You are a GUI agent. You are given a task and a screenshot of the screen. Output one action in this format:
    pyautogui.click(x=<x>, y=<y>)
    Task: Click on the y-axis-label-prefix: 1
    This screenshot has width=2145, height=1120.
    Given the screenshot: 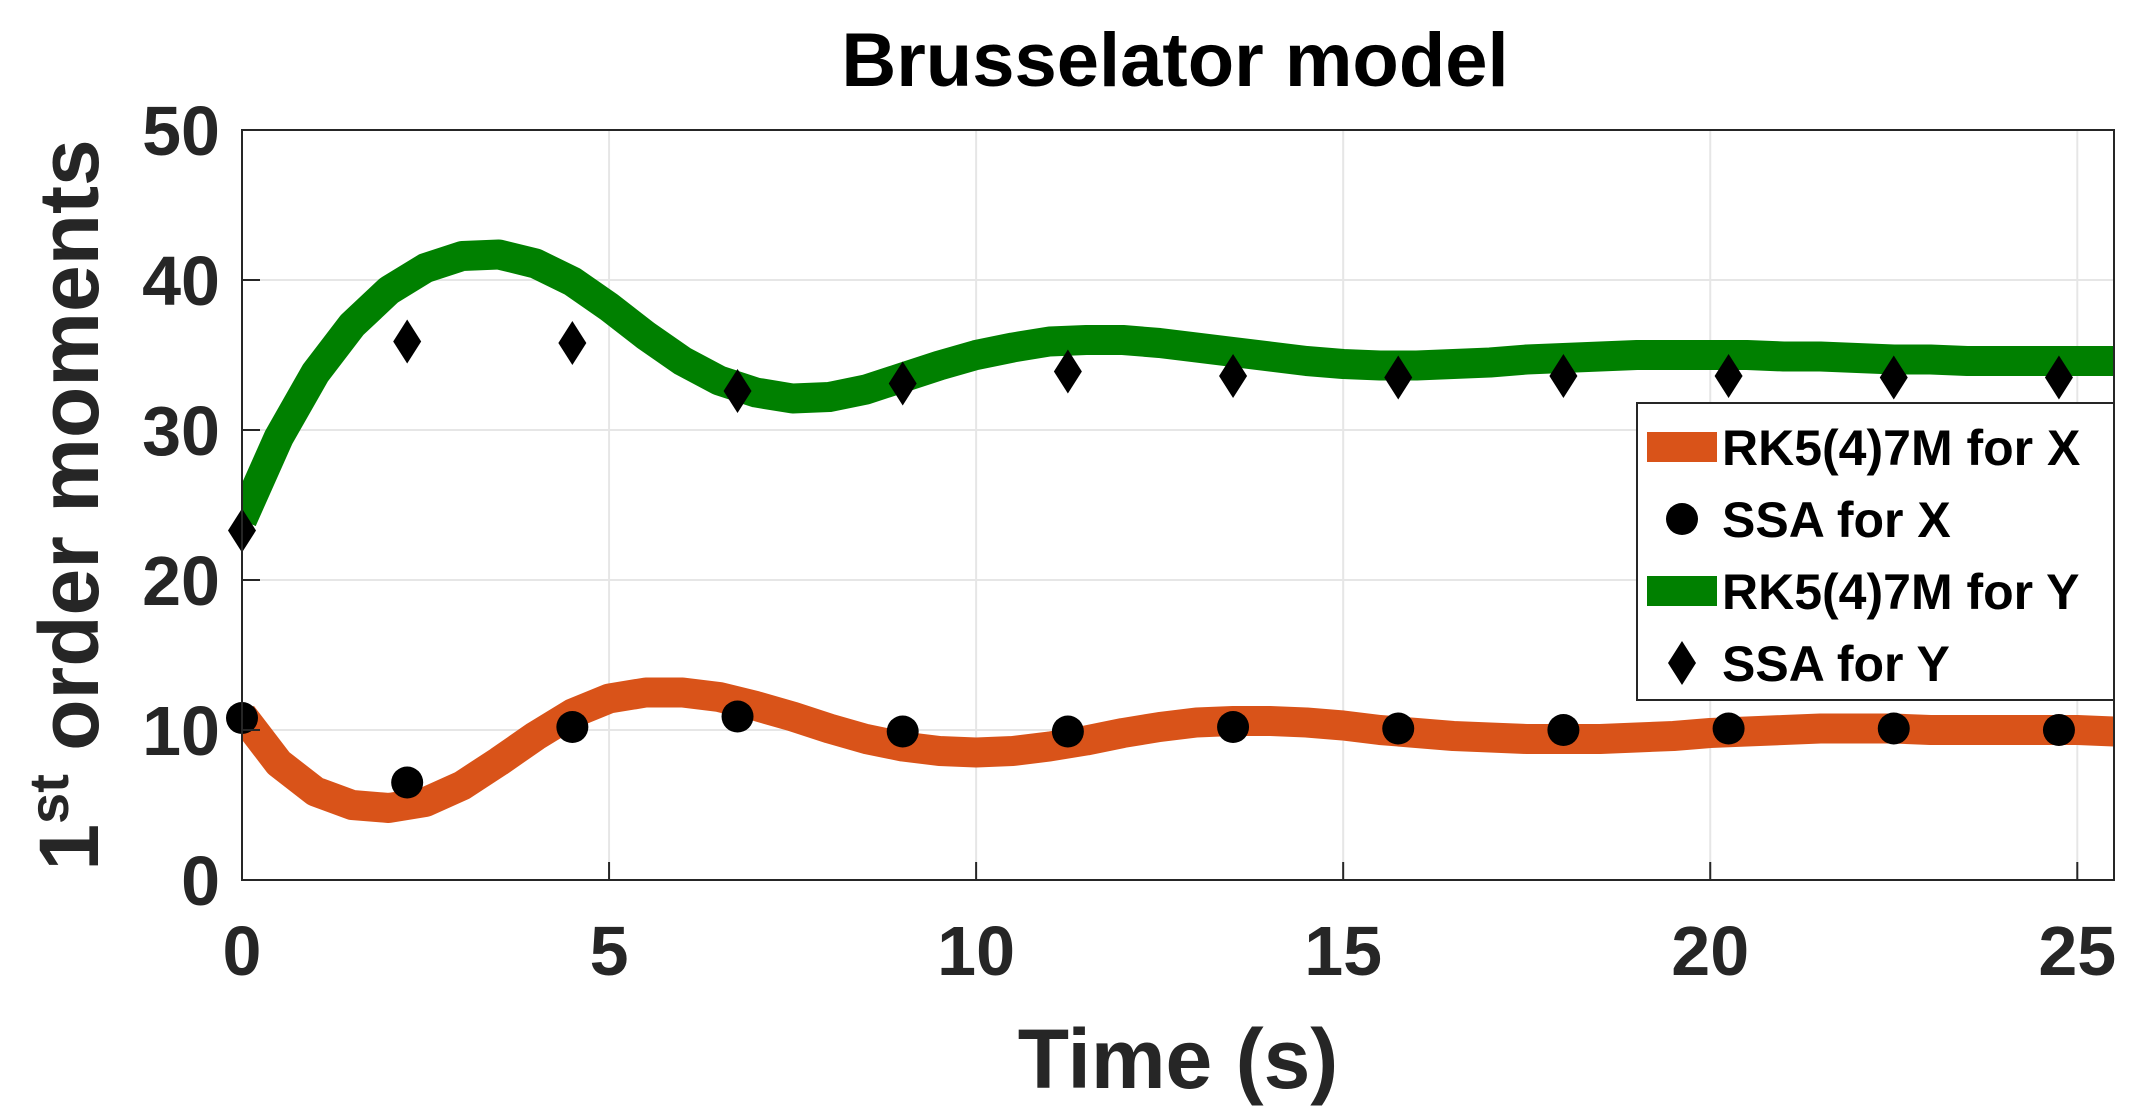 What is the action you would take?
    pyautogui.click(x=69, y=847)
    